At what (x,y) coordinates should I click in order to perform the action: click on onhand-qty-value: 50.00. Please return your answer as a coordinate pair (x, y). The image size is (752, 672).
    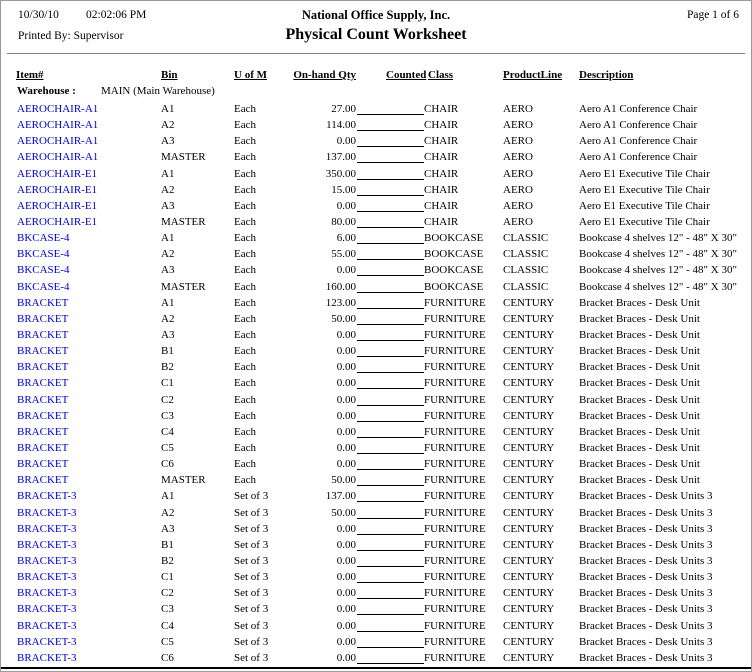
    Looking at the image, I should click on (343, 480).